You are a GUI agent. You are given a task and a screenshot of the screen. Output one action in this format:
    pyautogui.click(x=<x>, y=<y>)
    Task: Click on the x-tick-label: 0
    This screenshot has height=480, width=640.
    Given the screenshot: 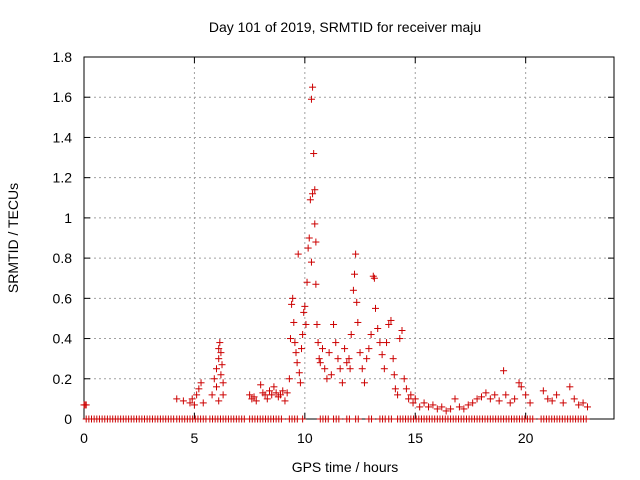 What is the action you would take?
    pyautogui.click(x=84, y=438)
    